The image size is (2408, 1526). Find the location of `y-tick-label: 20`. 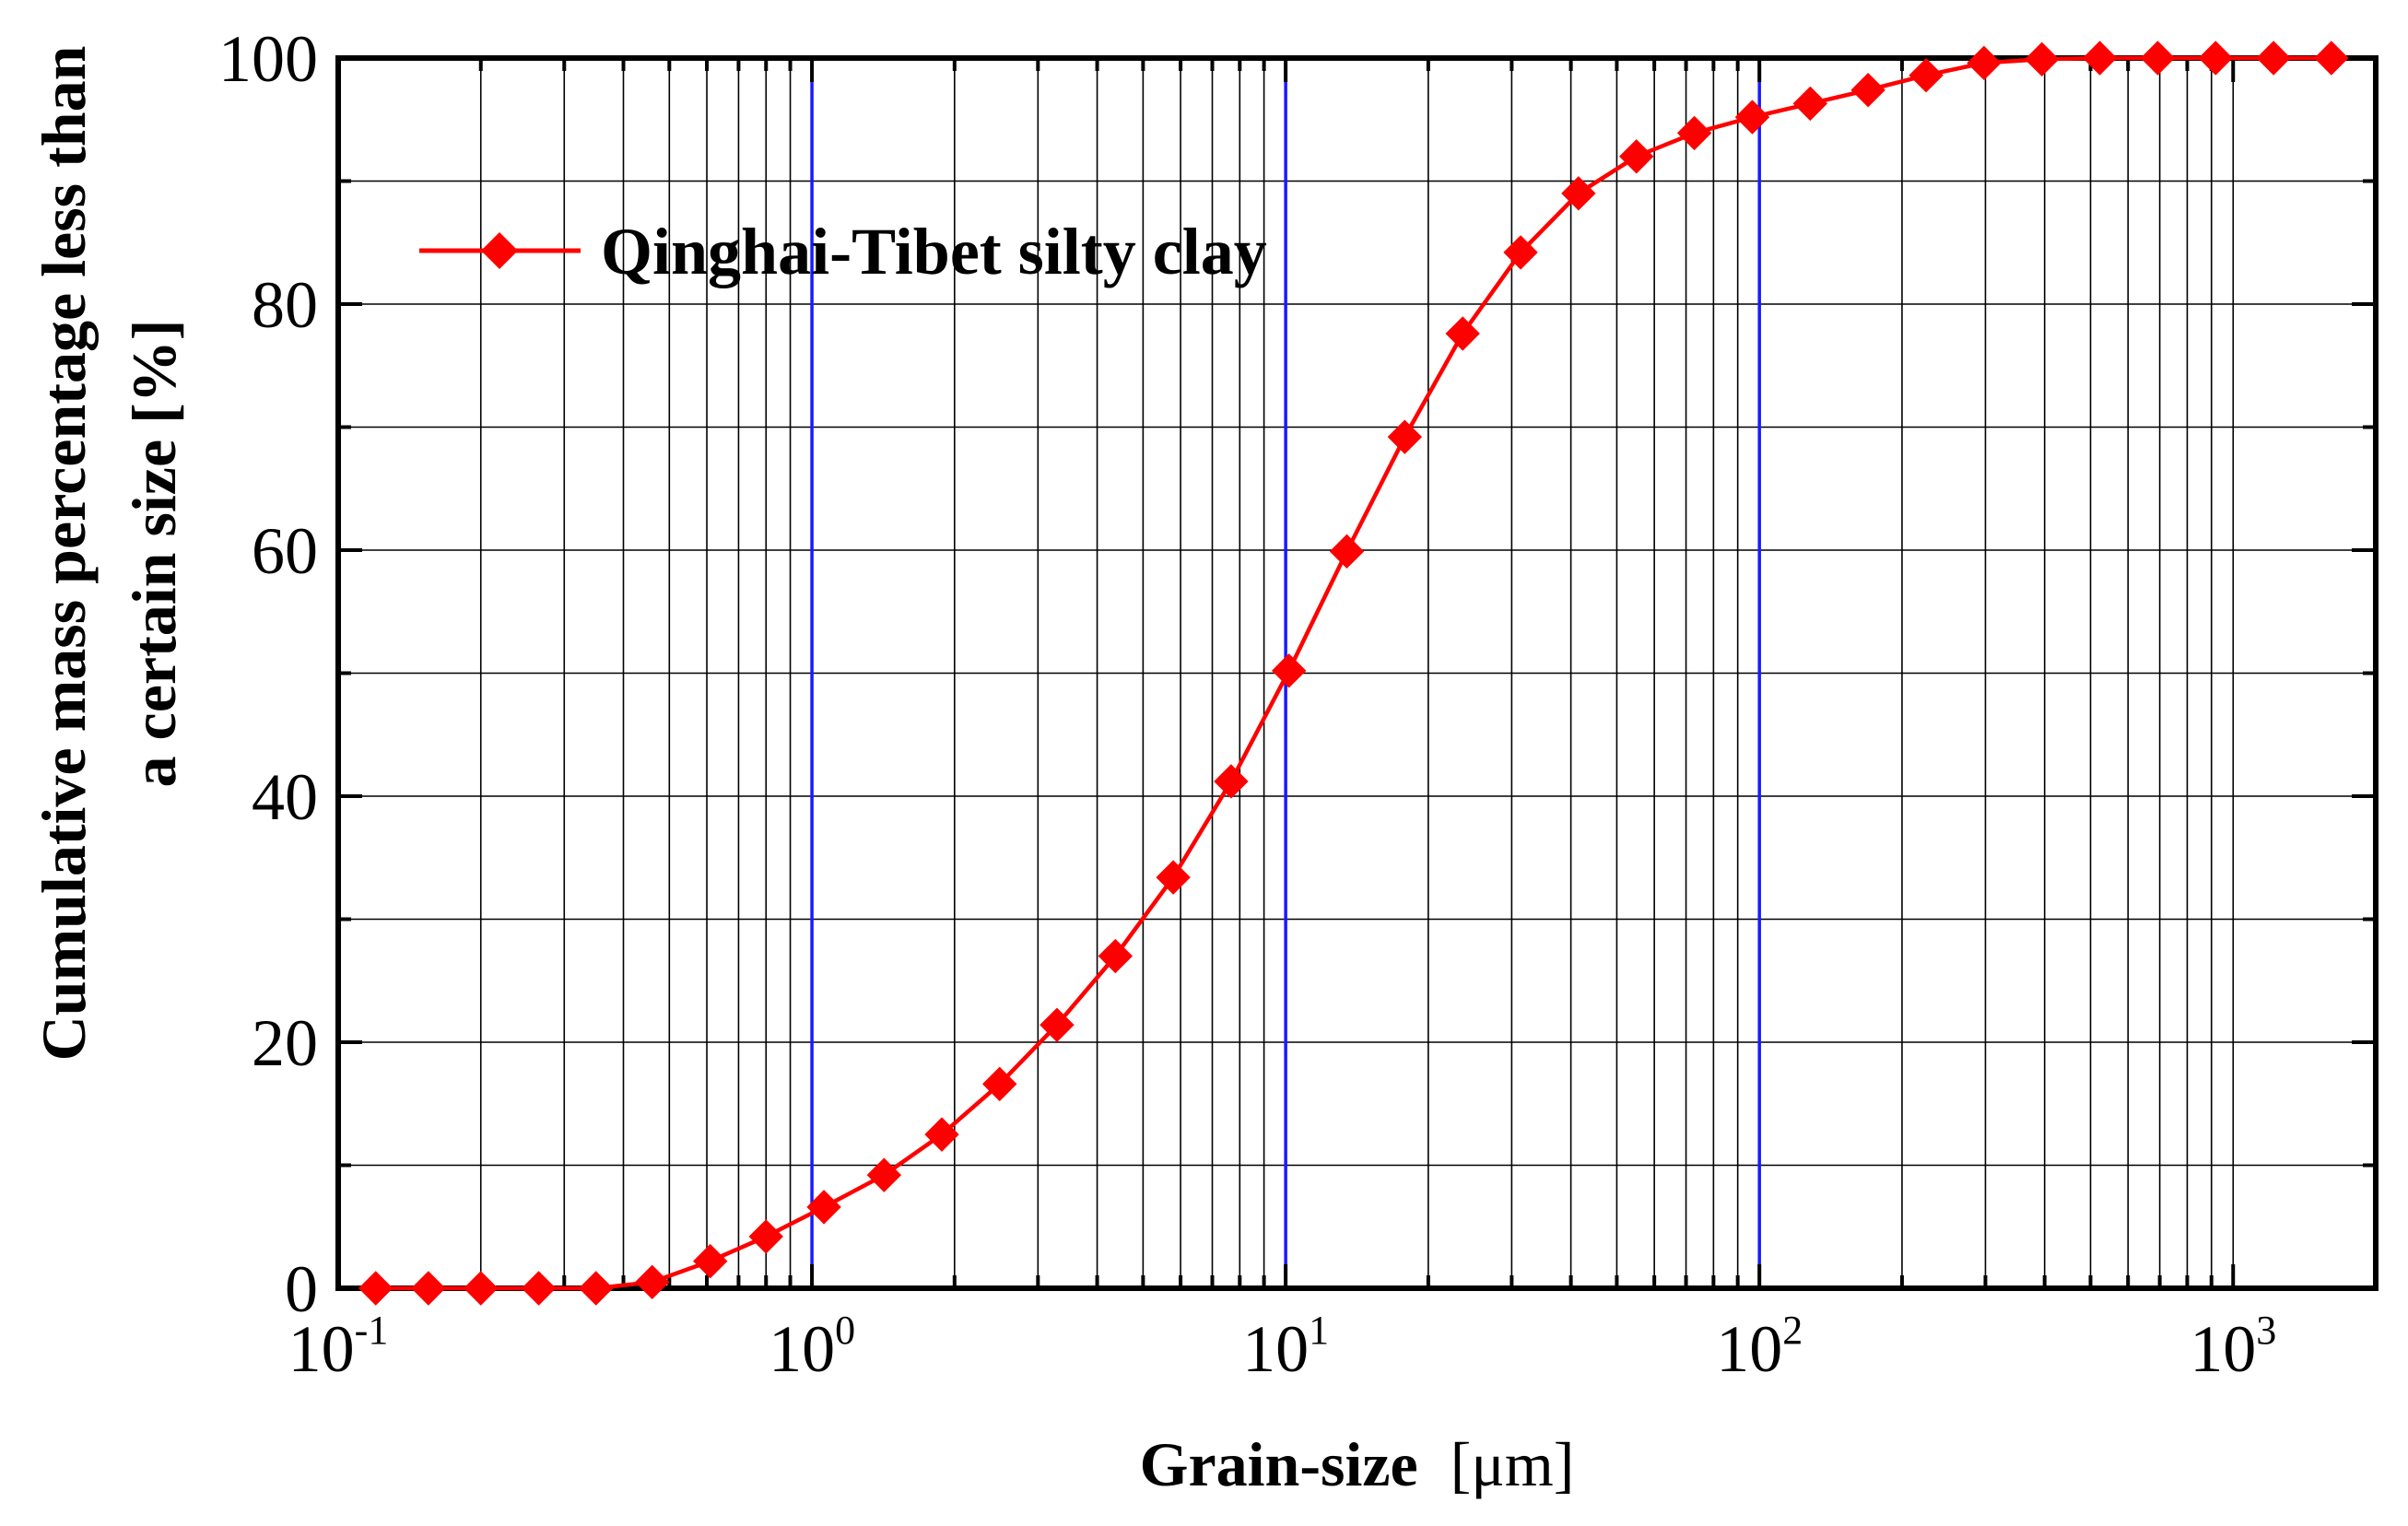

y-tick-label: 20 is located at coordinates (285, 1043).